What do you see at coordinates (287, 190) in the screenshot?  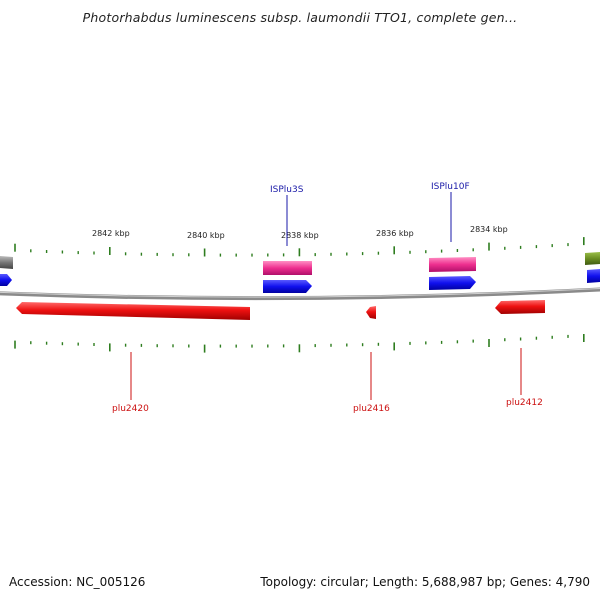 I see `label-isplu3s: ISPlu3S` at bounding box center [287, 190].